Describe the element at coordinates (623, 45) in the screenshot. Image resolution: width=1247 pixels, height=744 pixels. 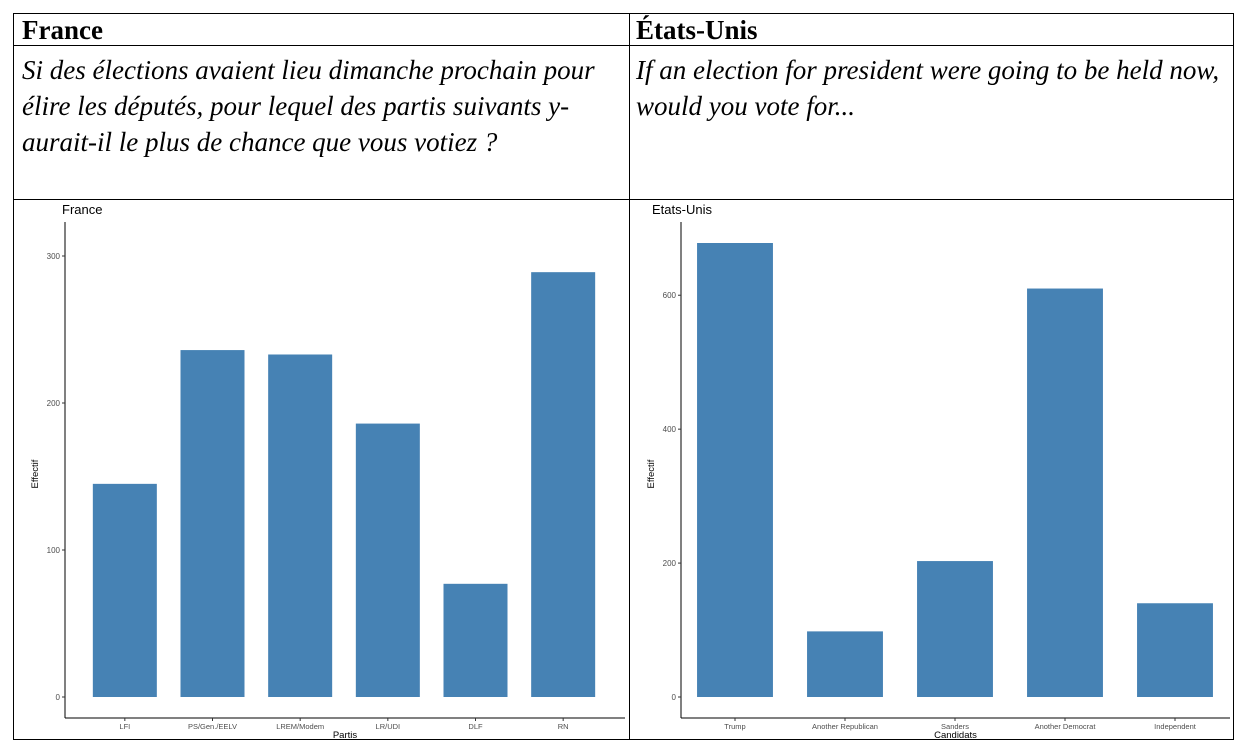
I see `table-header-divider` at that location.